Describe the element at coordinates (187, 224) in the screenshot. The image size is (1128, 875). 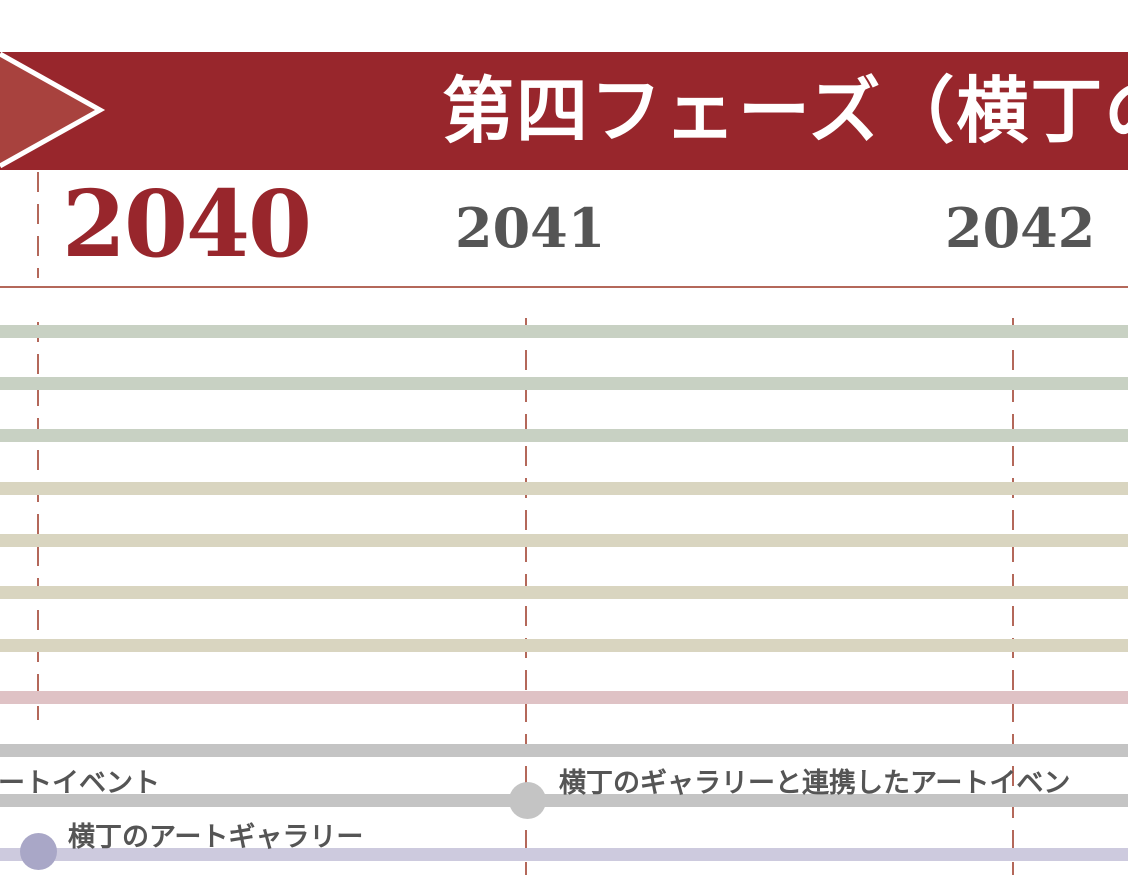
I see `year-2040-heading: 2040` at that location.